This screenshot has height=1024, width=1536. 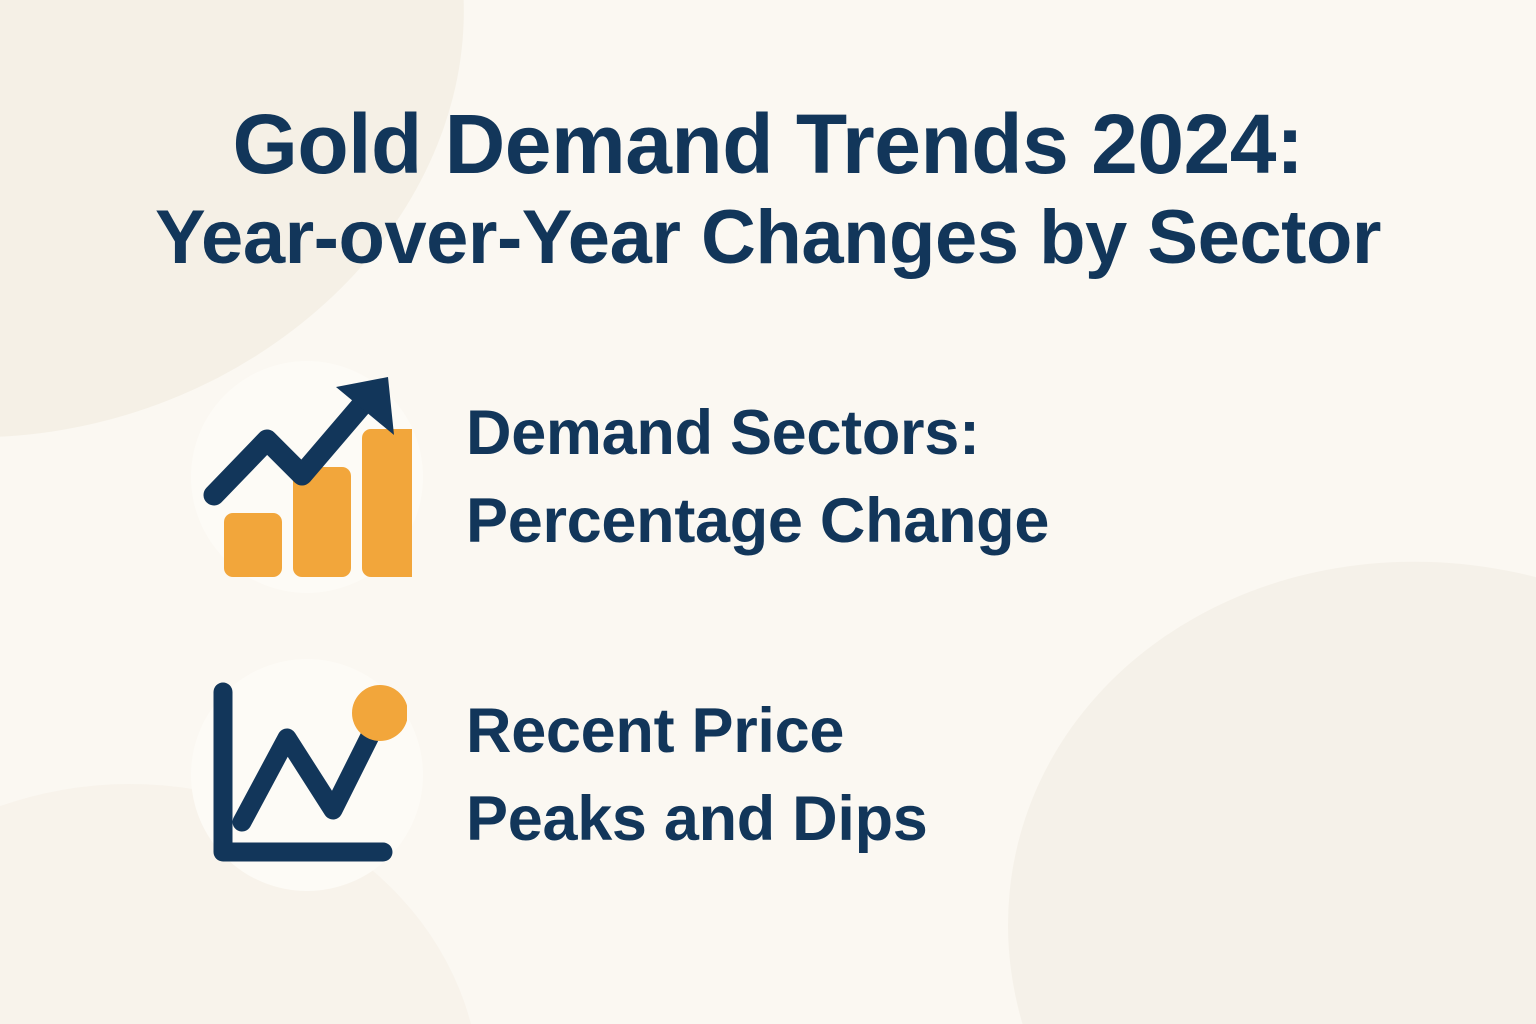 What do you see at coordinates (723, 433) in the screenshot?
I see `list-item-1-line-1: Demand Sectors:` at bounding box center [723, 433].